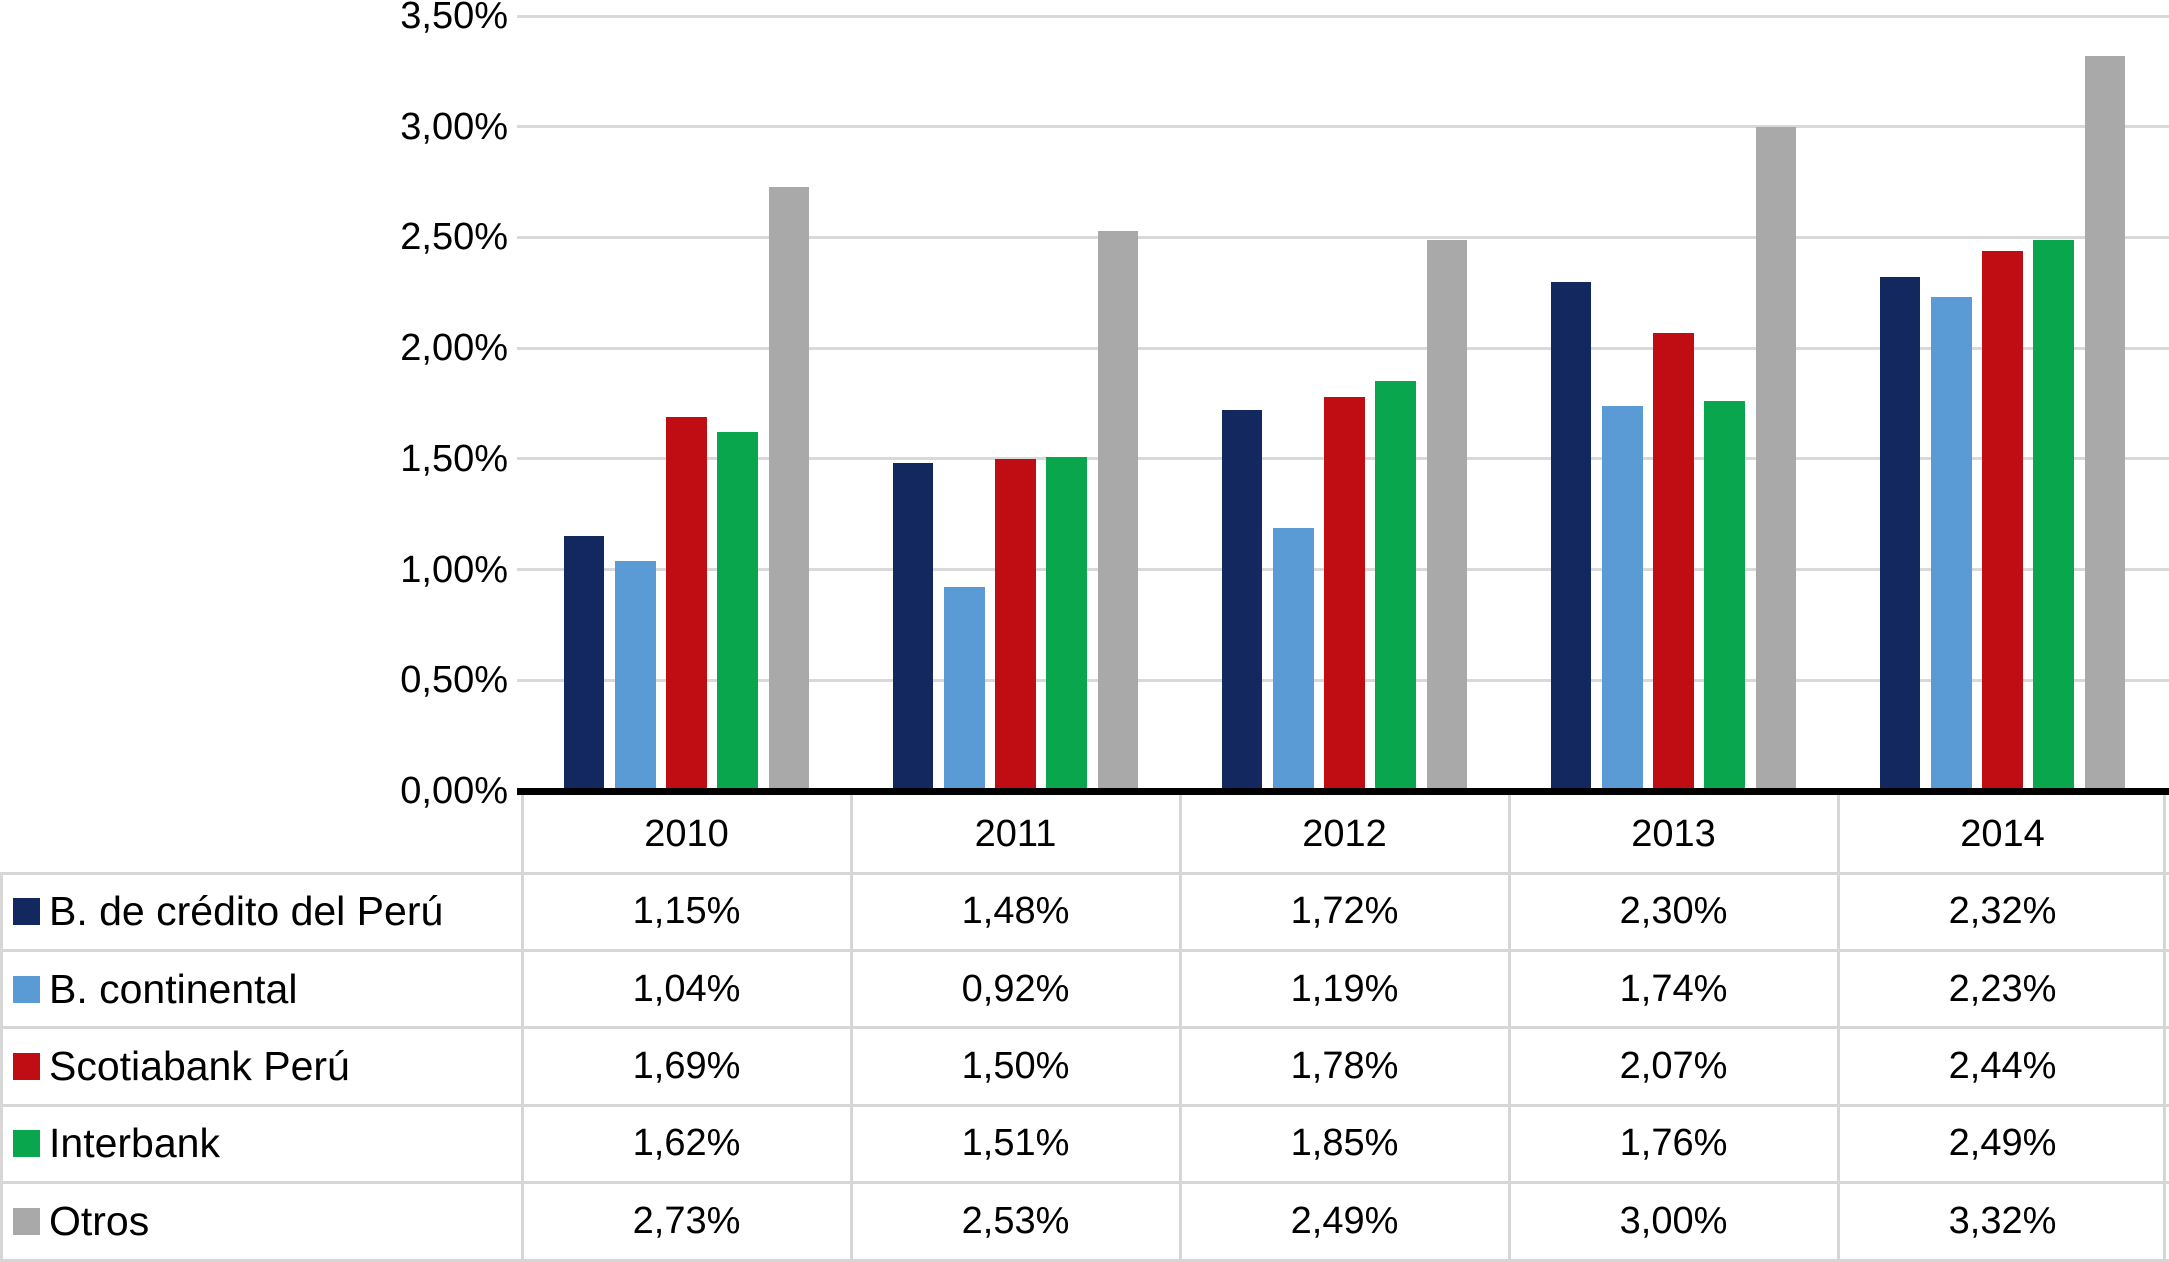 The width and height of the screenshot is (2169, 1262). I want to click on table-value-scotiabank-per--2011: 1,50%, so click(1015, 1065).